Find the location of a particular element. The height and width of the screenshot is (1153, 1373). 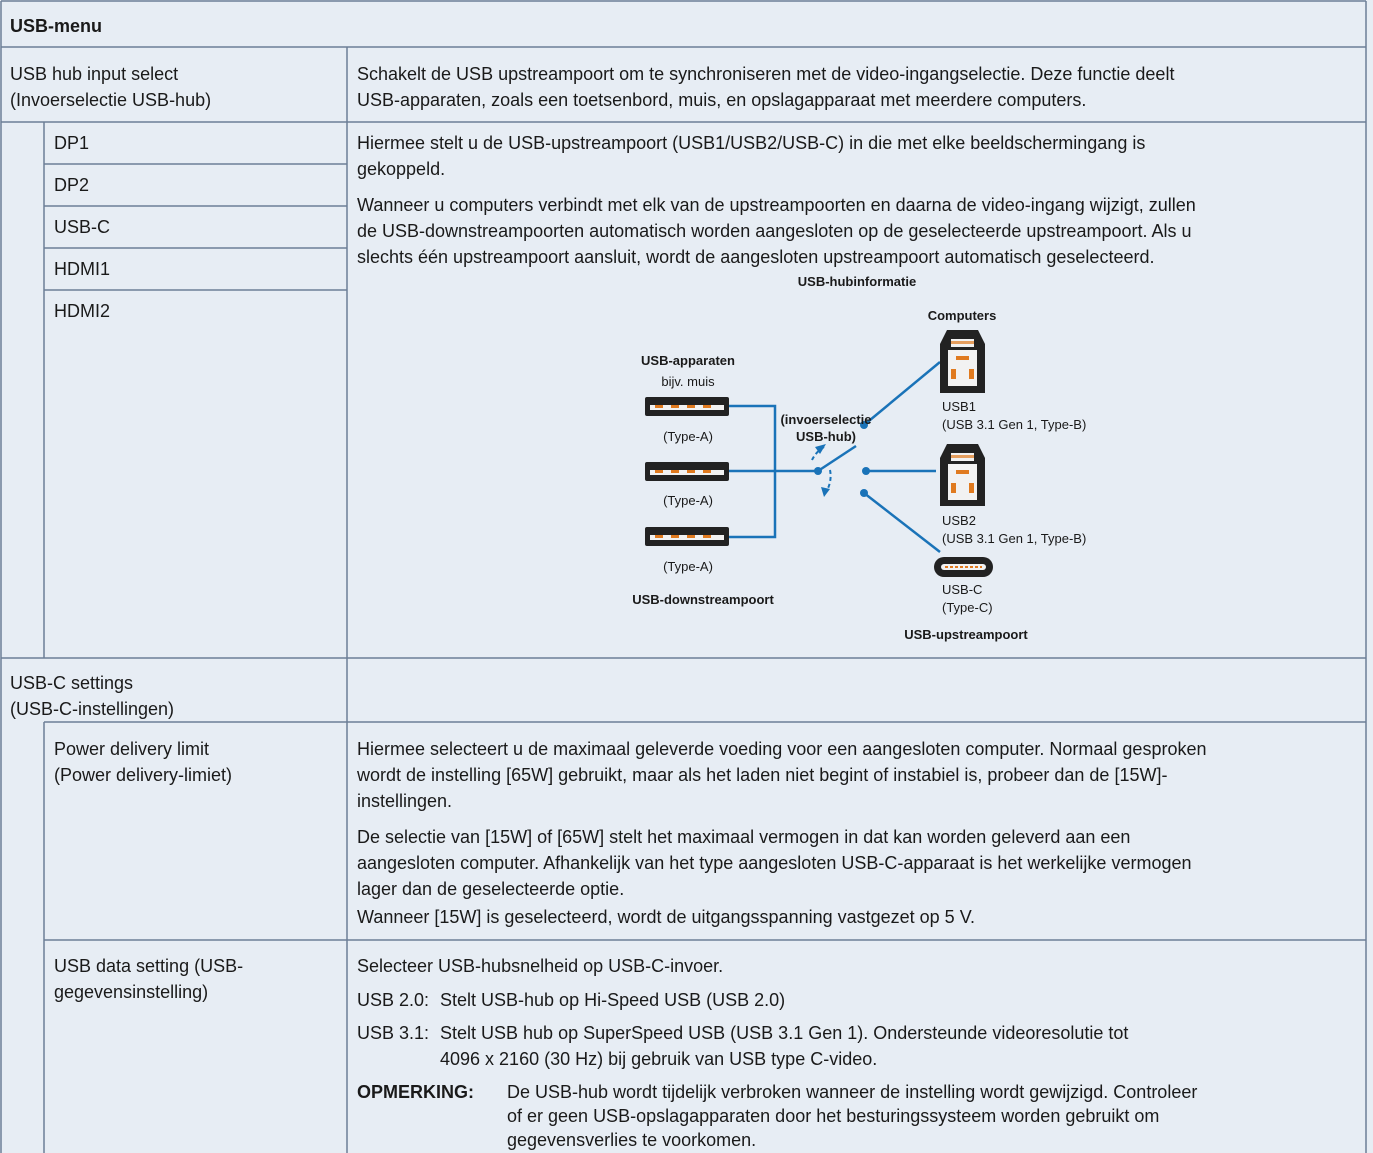

row-label: USB hub input select is located at coordinates (94, 74).